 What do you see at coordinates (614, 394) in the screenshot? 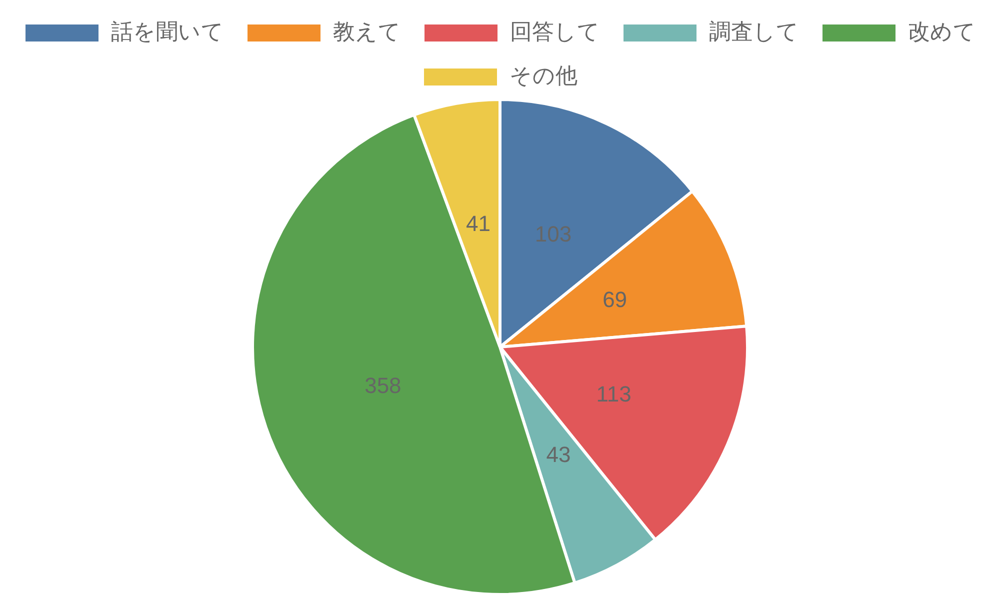
I see `data-label: 113` at bounding box center [614, 394].